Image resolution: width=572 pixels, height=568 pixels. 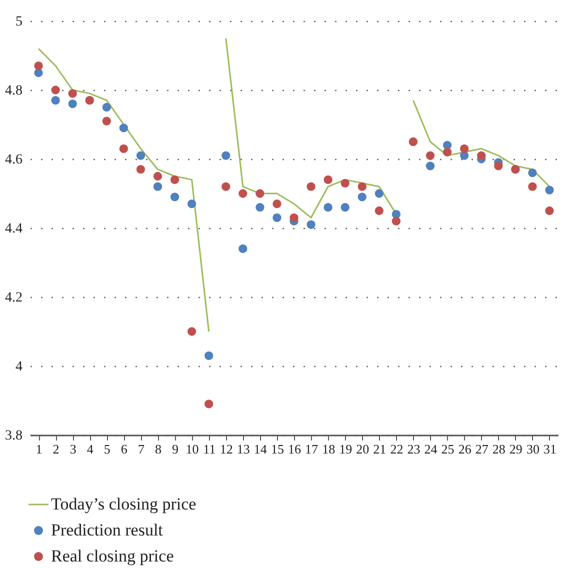 I want to click on x-tick-label: 2, so click(x=56, y=449).